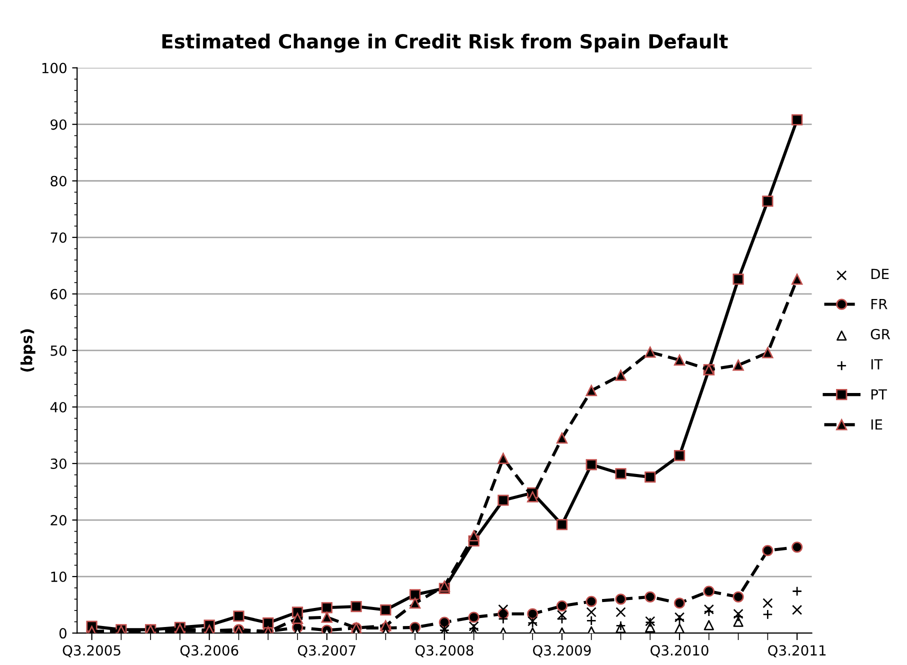  What do you see at coordinates (58, 463) in the screenshot?
I see `y-tick-label: 30` at bounding box center [58, 463].